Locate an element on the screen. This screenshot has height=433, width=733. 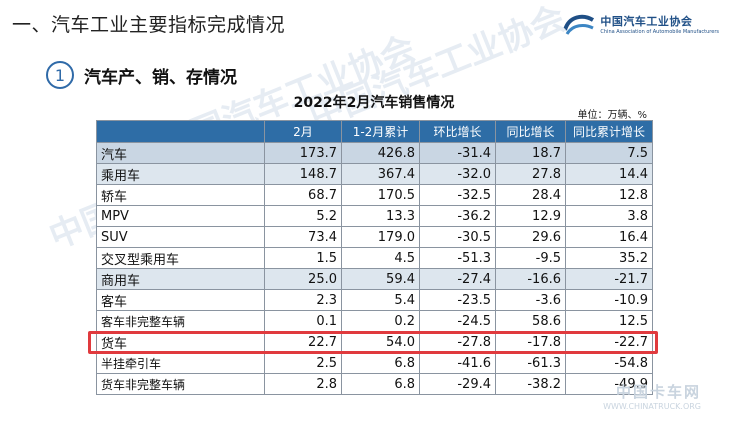
table-cell: 4.5 is located at coordinates (380, 258).